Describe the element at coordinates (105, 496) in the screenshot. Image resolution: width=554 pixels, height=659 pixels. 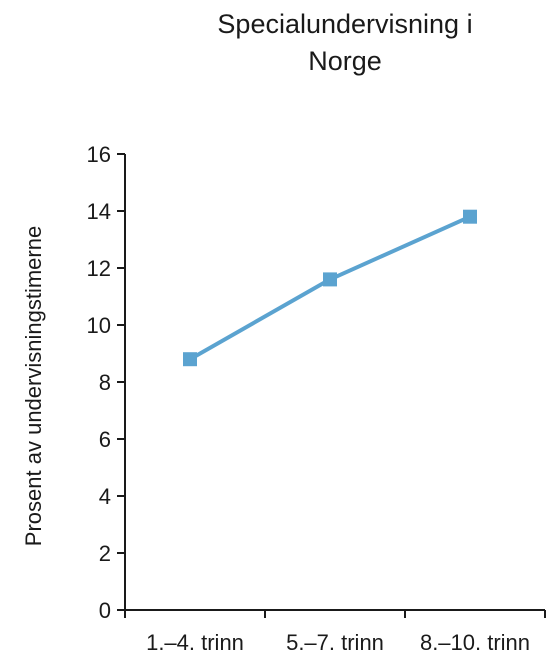
I see `y-tick-label: 4` at that location.